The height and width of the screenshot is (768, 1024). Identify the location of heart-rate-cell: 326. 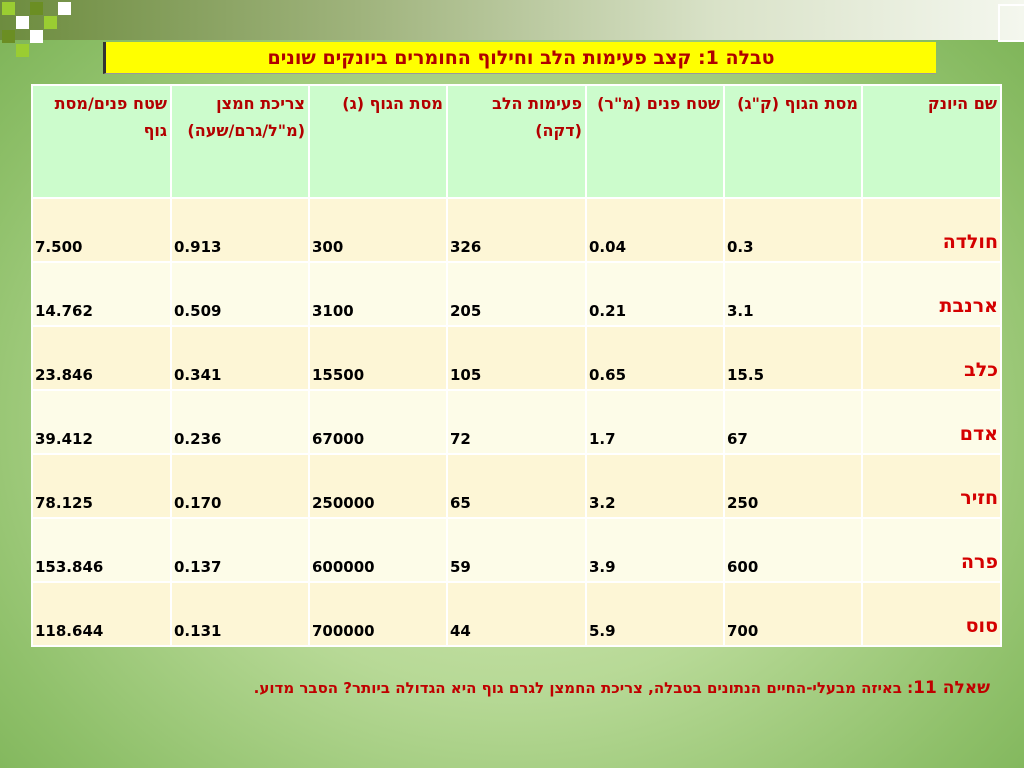
(516, 230).